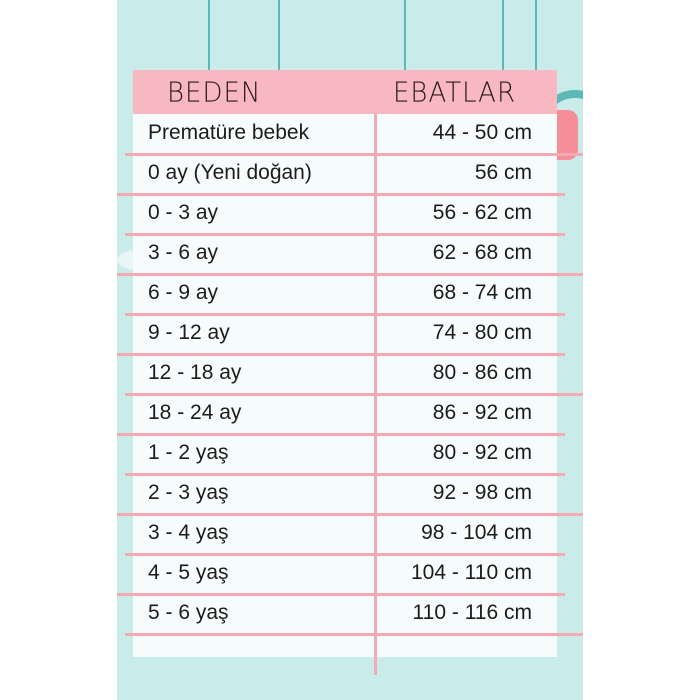 The width and height of the screenshot is (700, 700). What do you see at coordinates (183, 252) in the screenshot?
I see `size-cell: 3 - 6 ay` at bounding box center [183, 252].